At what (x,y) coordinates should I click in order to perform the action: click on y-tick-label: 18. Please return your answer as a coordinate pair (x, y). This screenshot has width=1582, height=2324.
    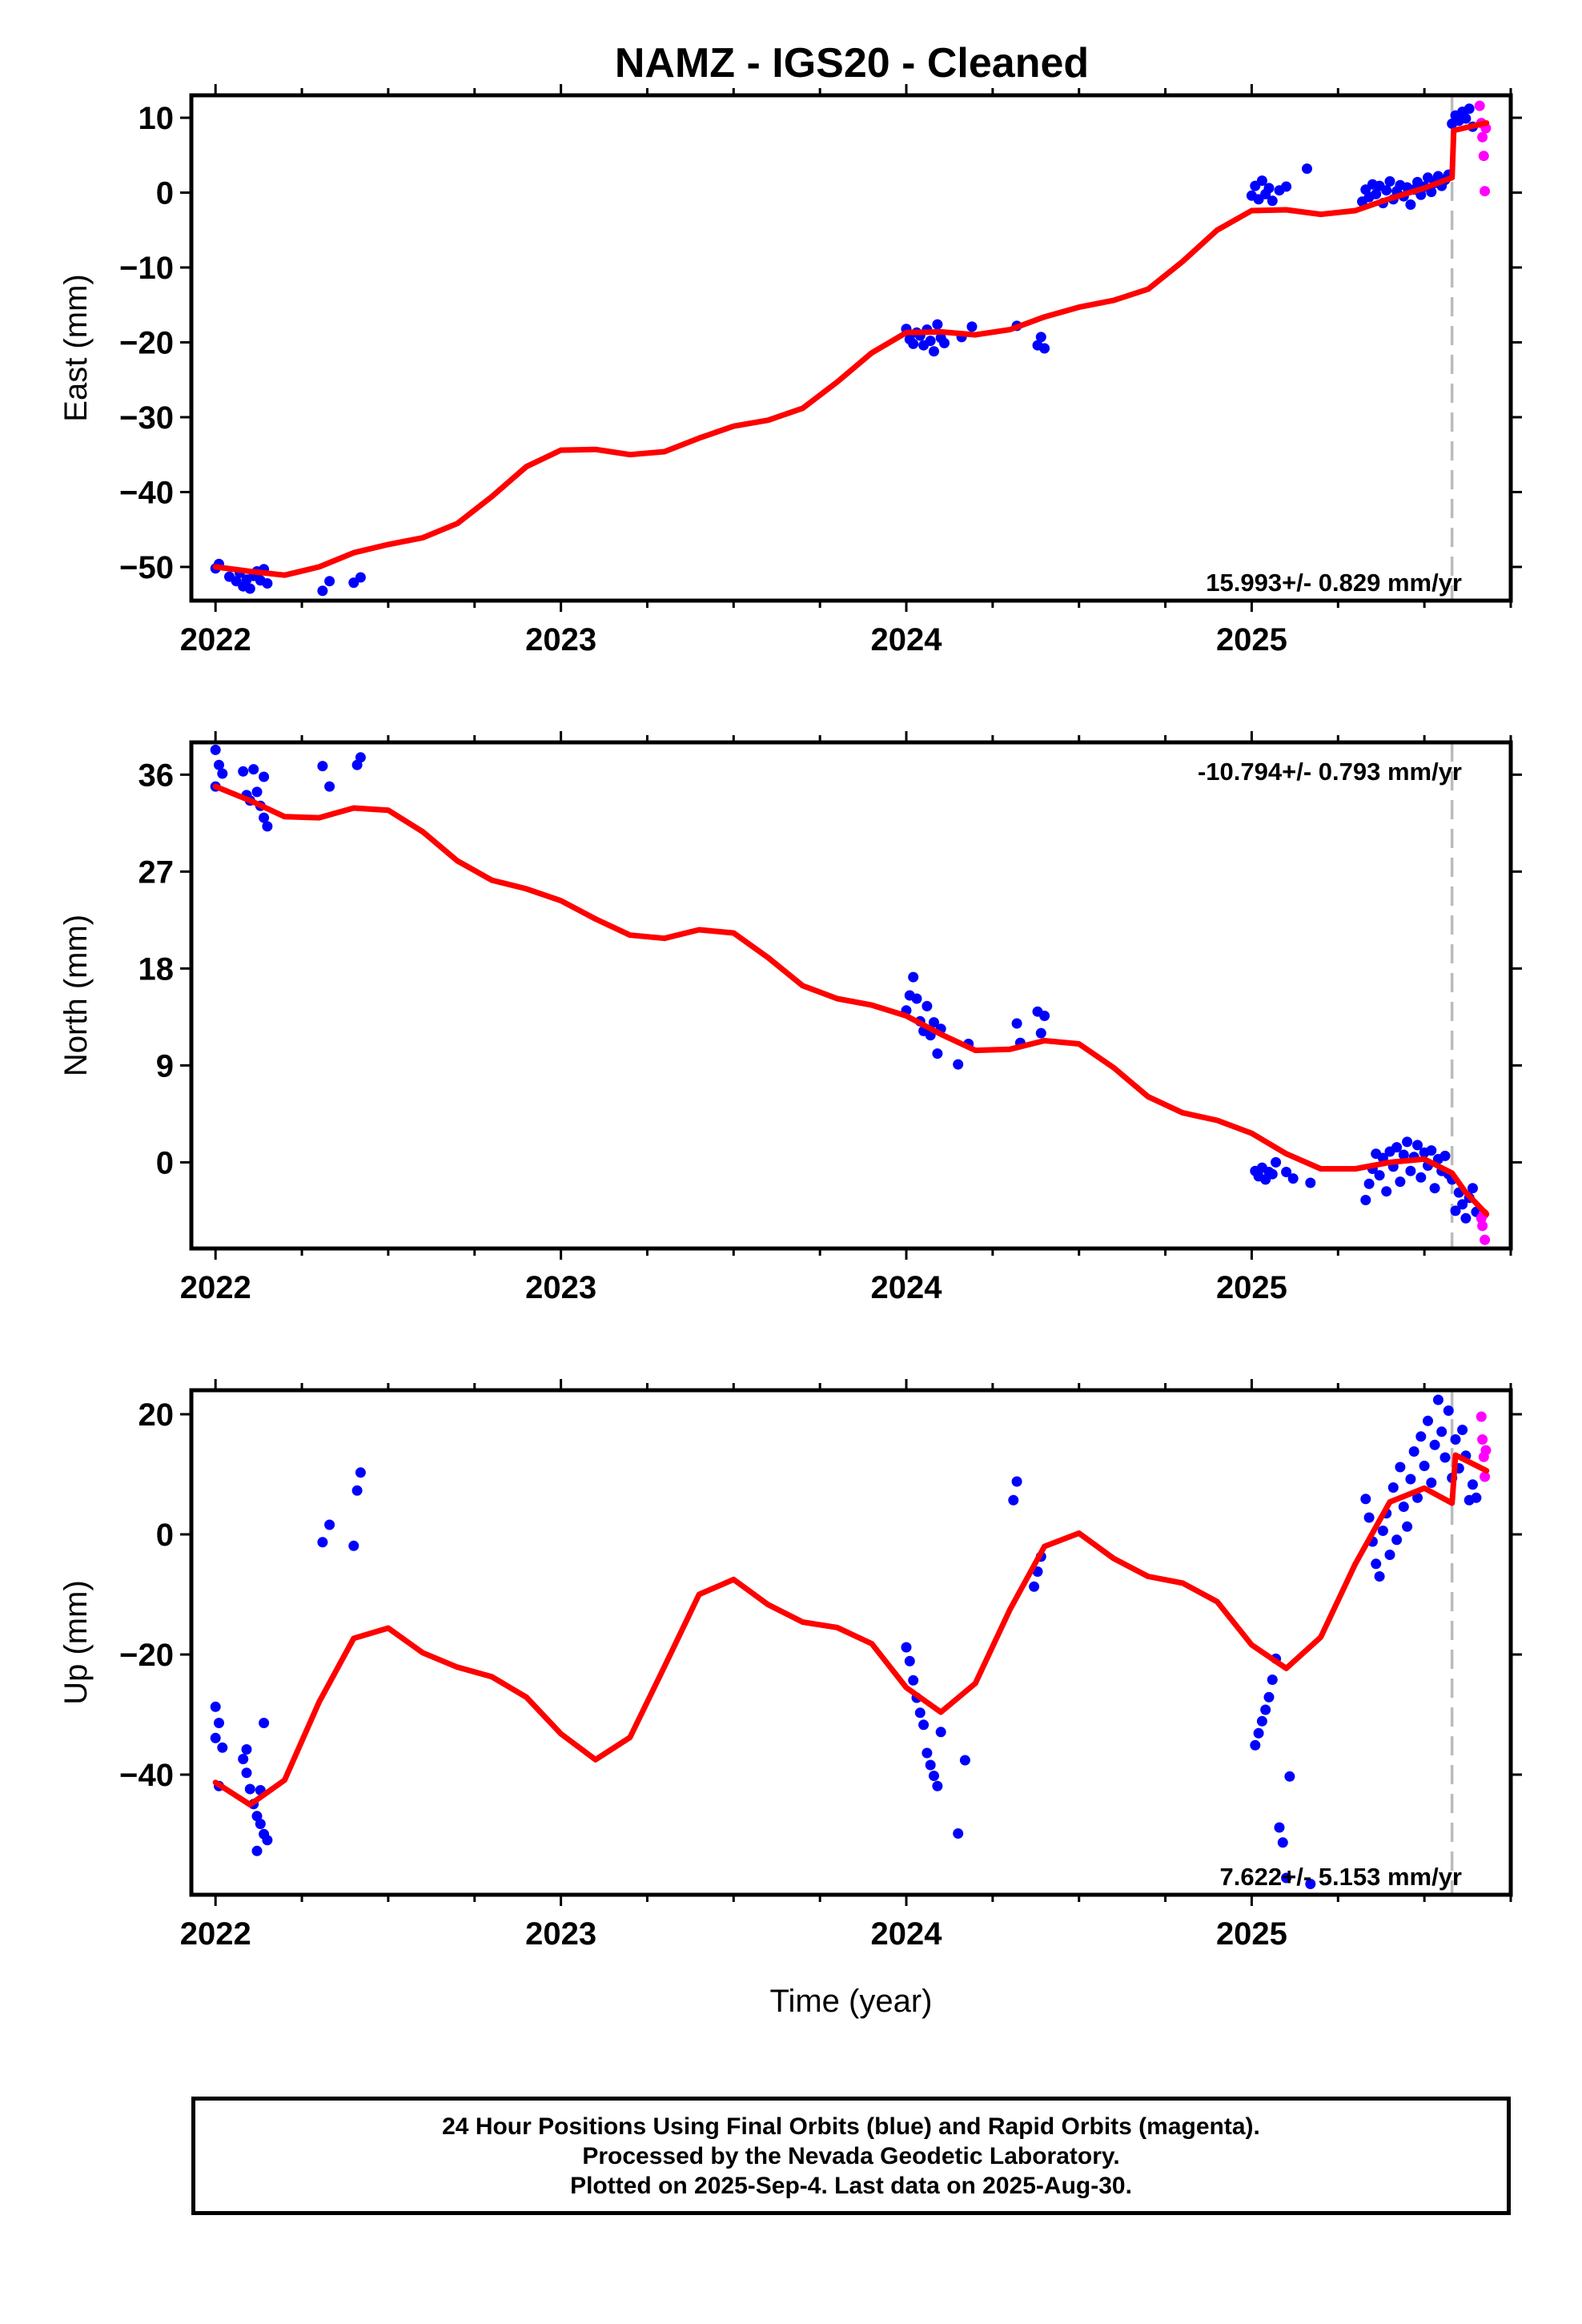
    Looking at the image, I should click on (157, 969).